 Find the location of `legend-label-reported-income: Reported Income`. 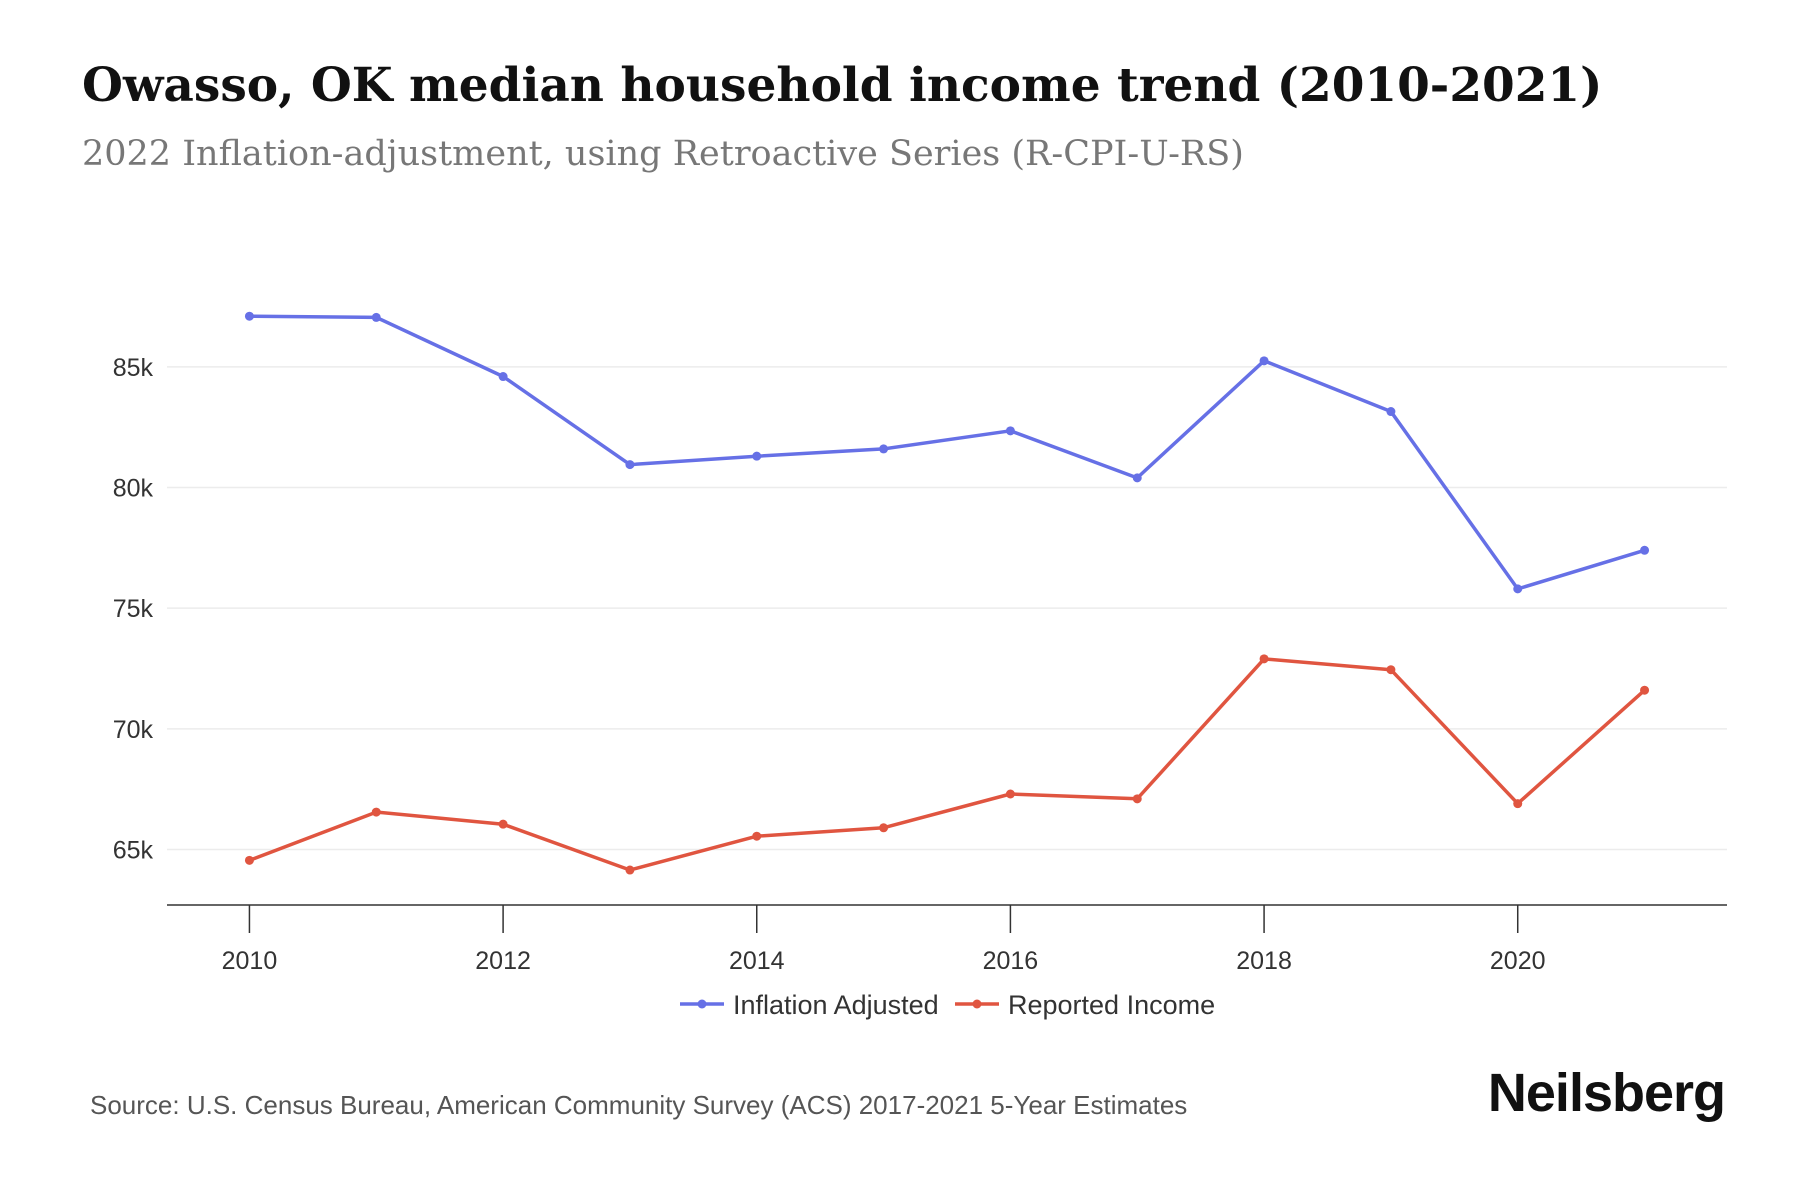

legend-label-reported-income: Reported Income is located at coordinates (1111, 1005).